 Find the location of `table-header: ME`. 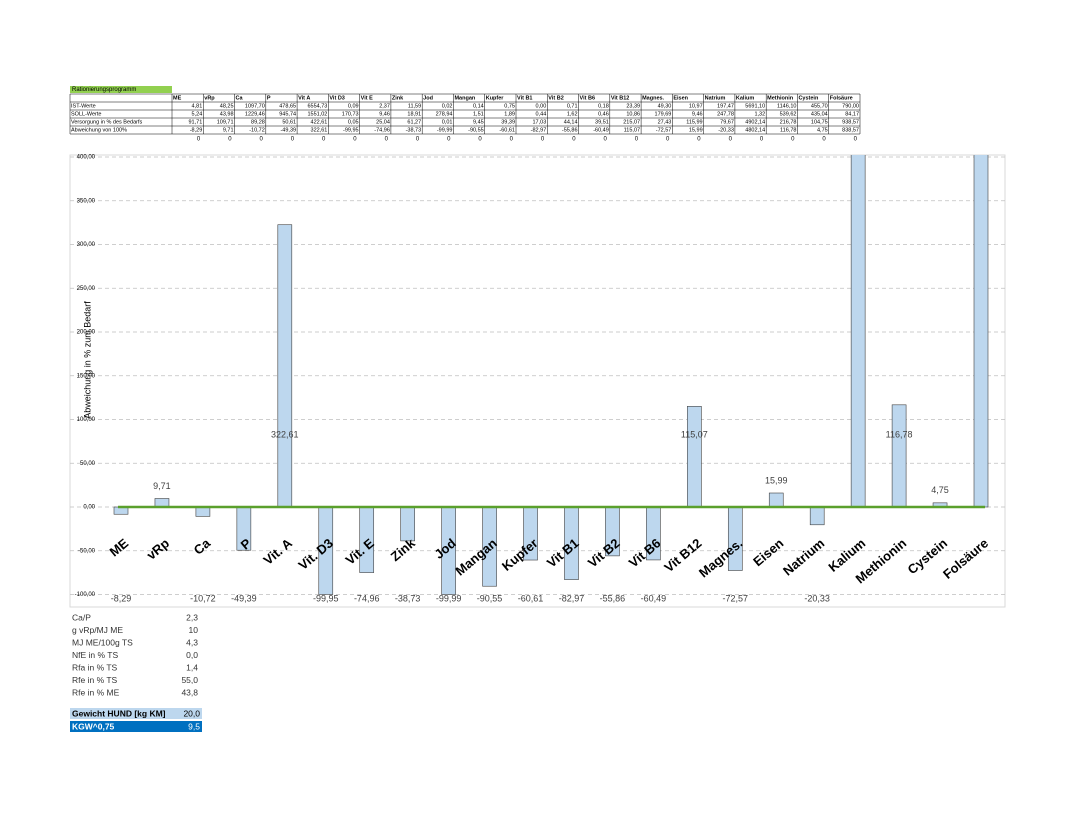

table-header: ME is located at coordinates (177, 98).